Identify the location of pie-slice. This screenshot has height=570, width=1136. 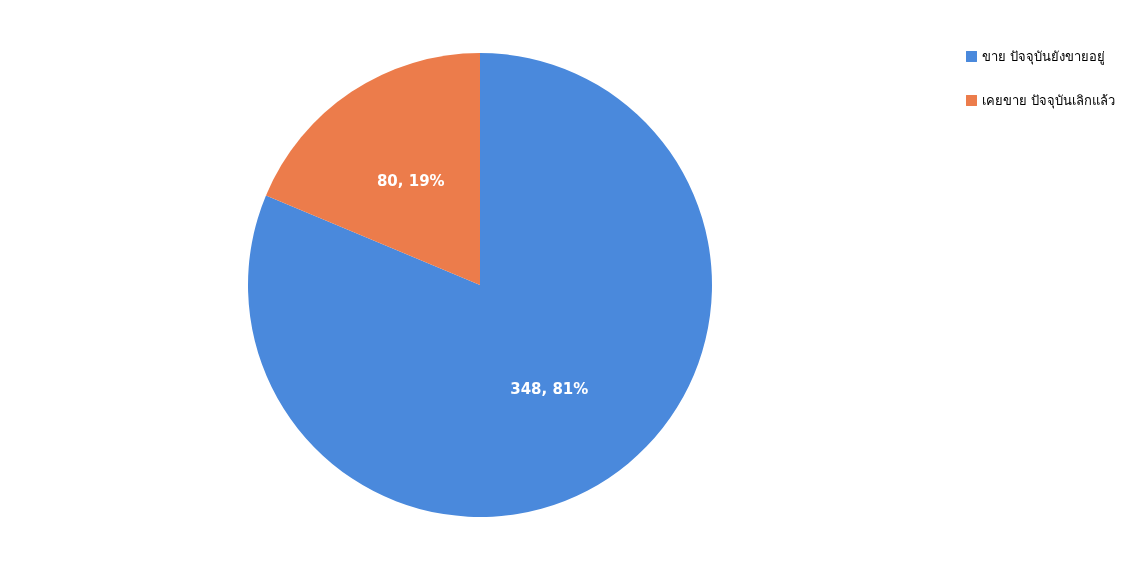
(372, 169).